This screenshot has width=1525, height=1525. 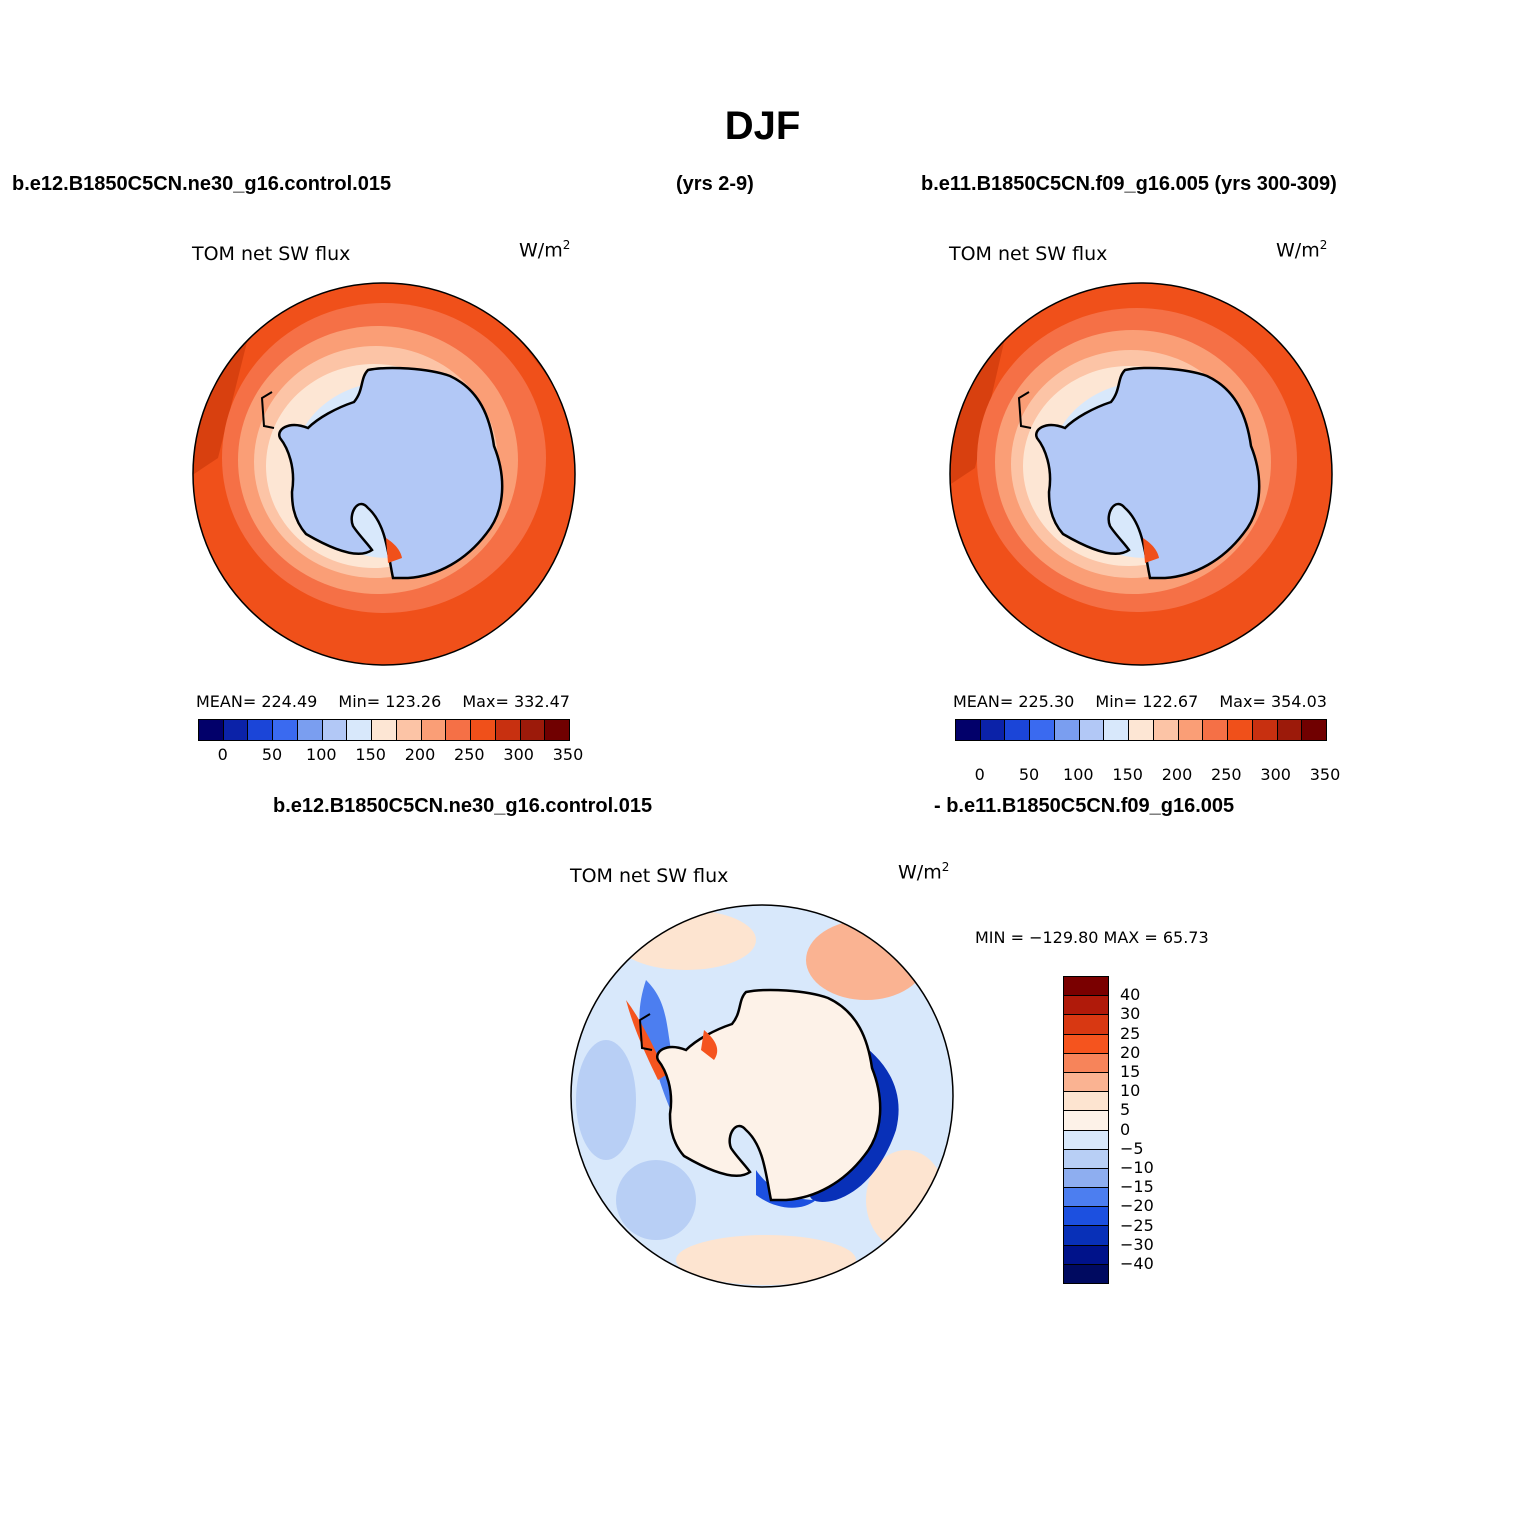 I want to click on panel1-units: W/m2, so click(x=545, y=250).